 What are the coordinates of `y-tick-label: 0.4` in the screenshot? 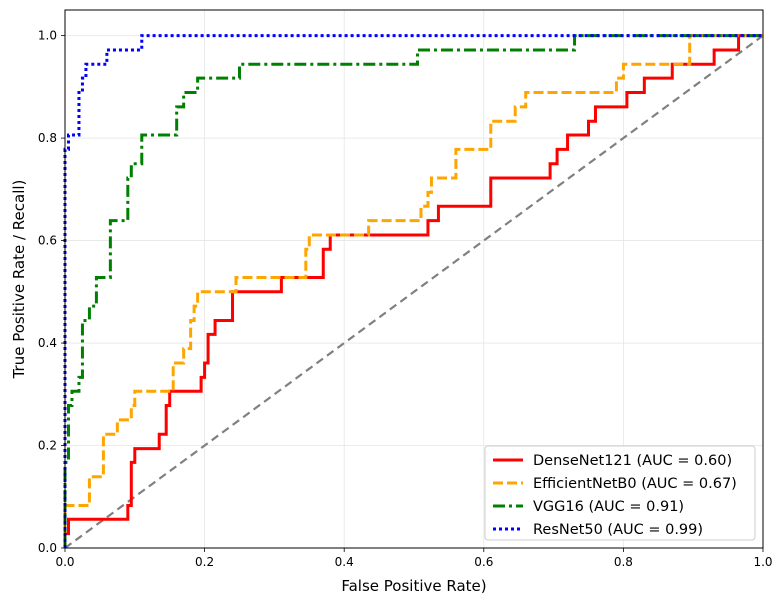 It's located at (47, 343).